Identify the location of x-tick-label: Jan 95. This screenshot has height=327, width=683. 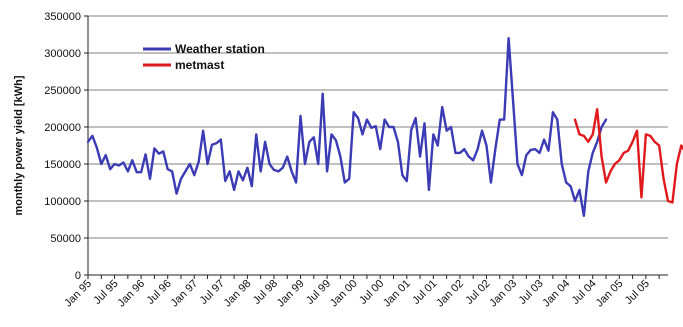
(78, 294).